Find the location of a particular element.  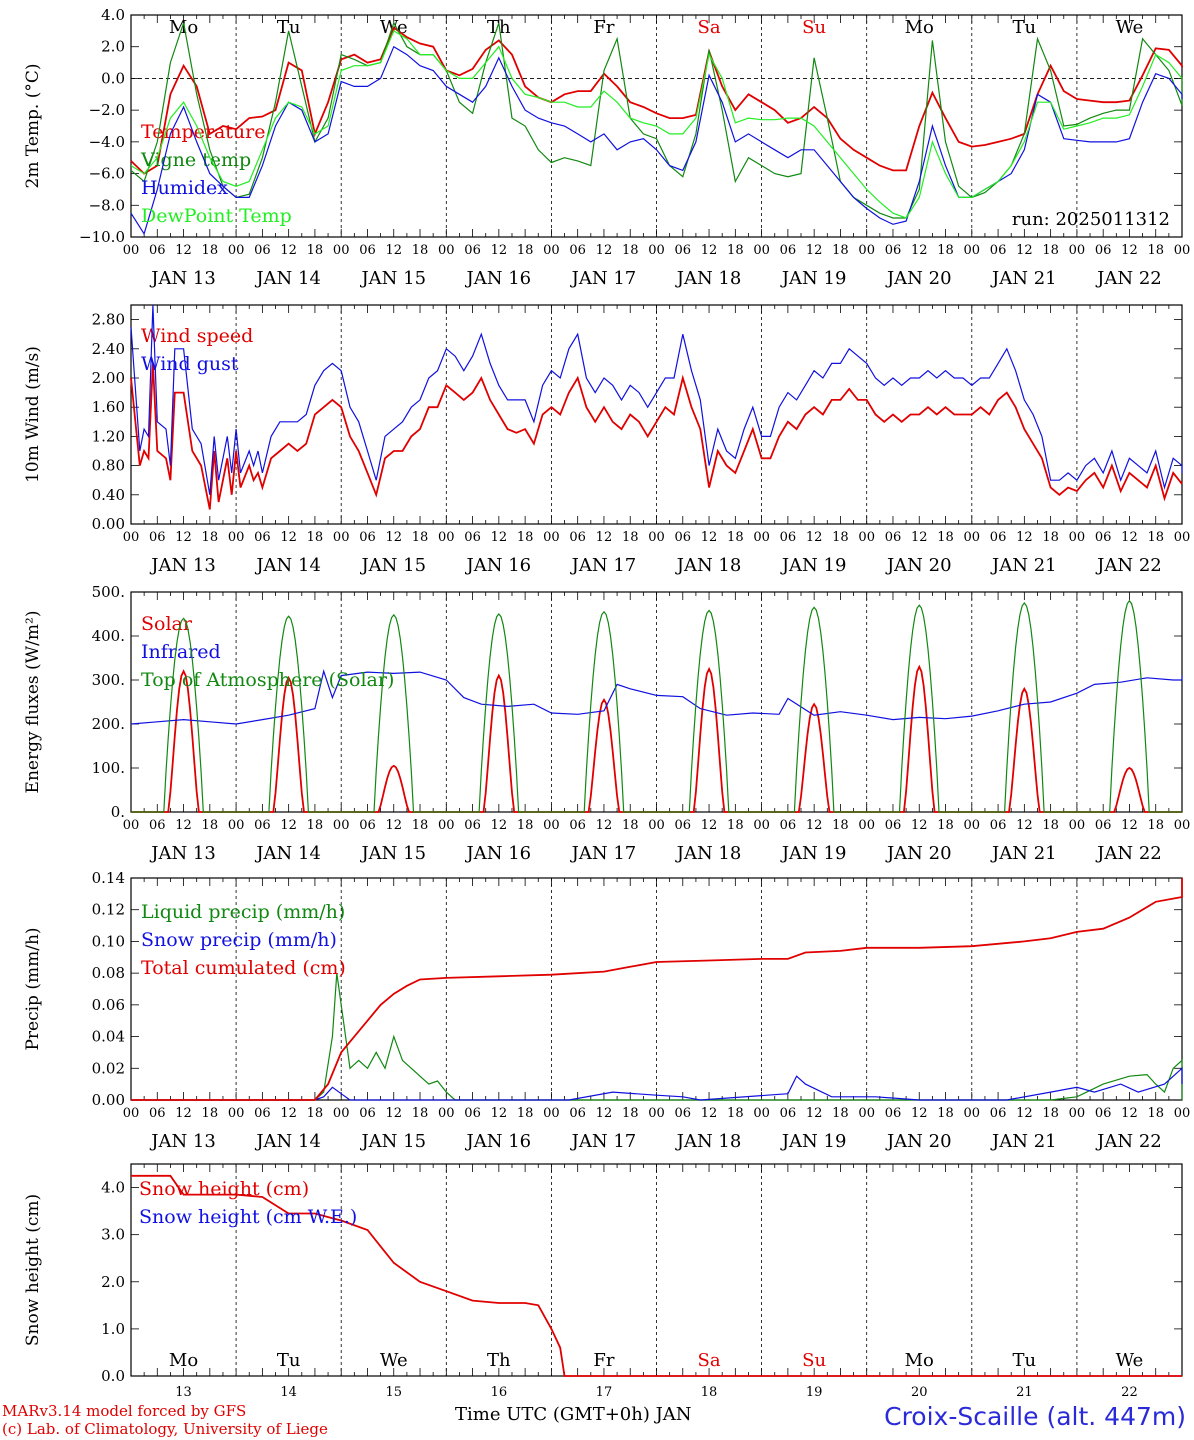

series-line-wind-gust is located at coordinates (656, 399).